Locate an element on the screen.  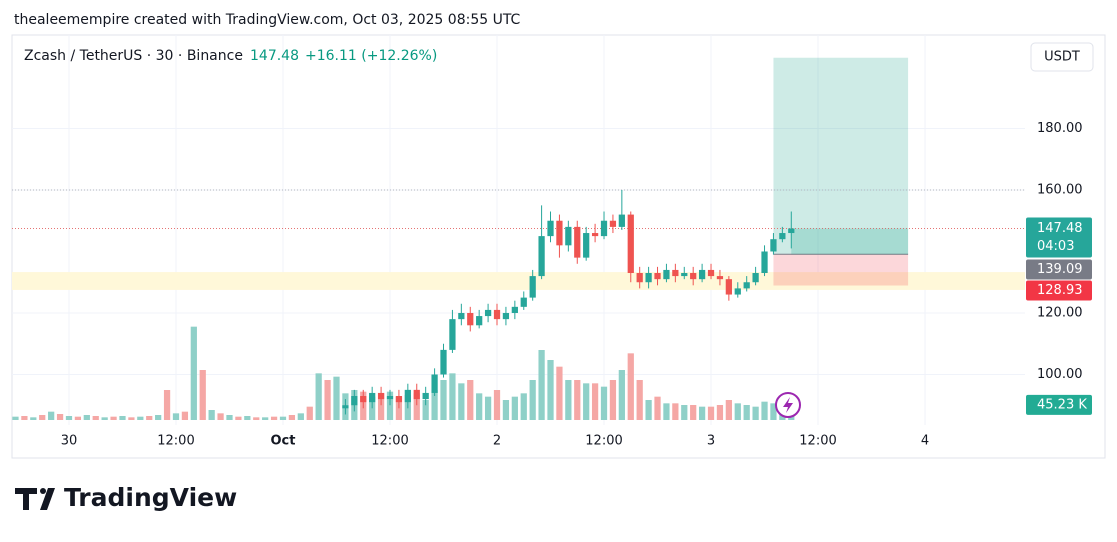
currency-box is located at coordinates (1062, 57).